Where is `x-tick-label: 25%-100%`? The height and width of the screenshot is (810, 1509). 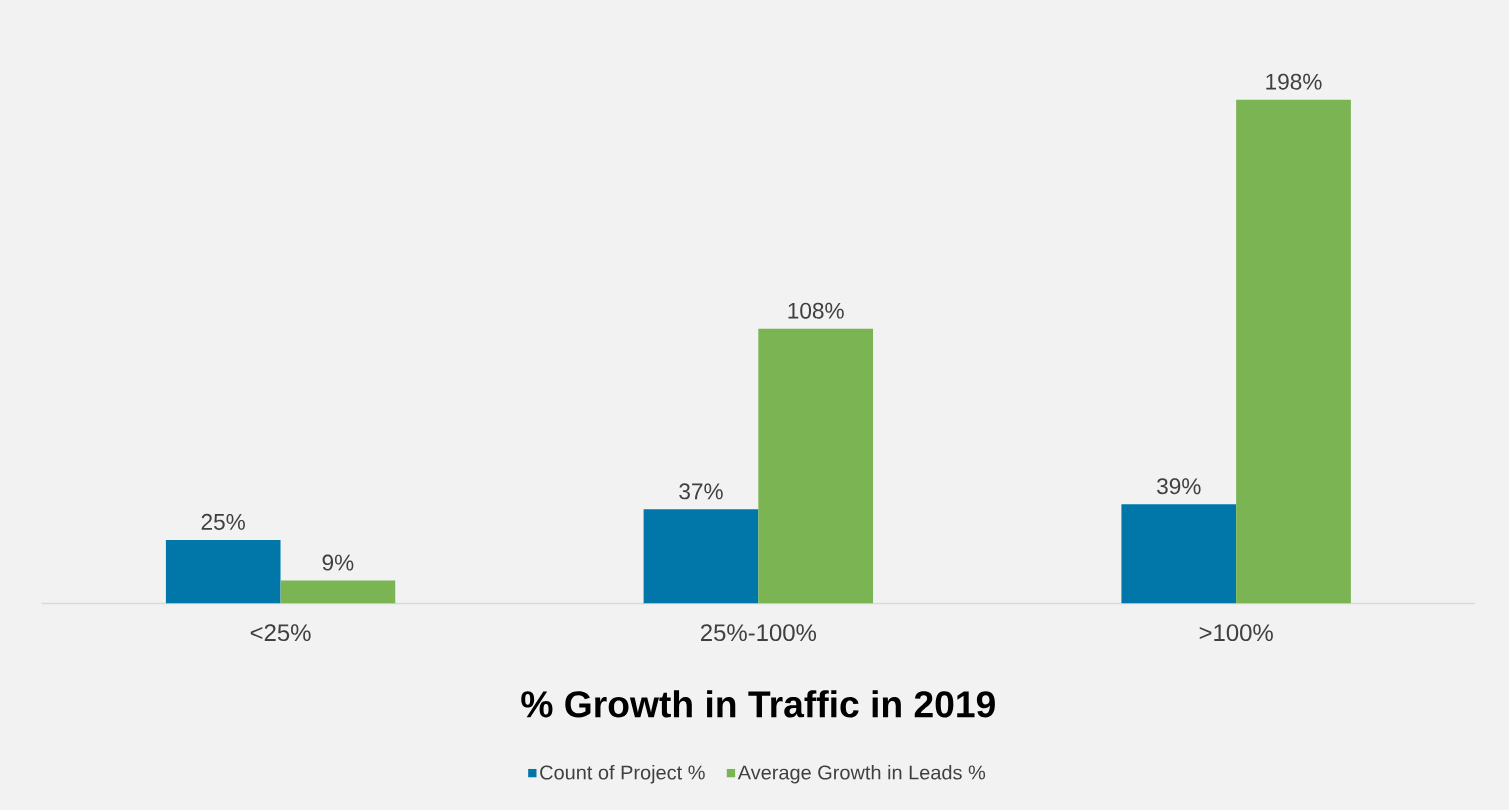 x-tick-label: 25%-100% is located at coordinates (758, 633).